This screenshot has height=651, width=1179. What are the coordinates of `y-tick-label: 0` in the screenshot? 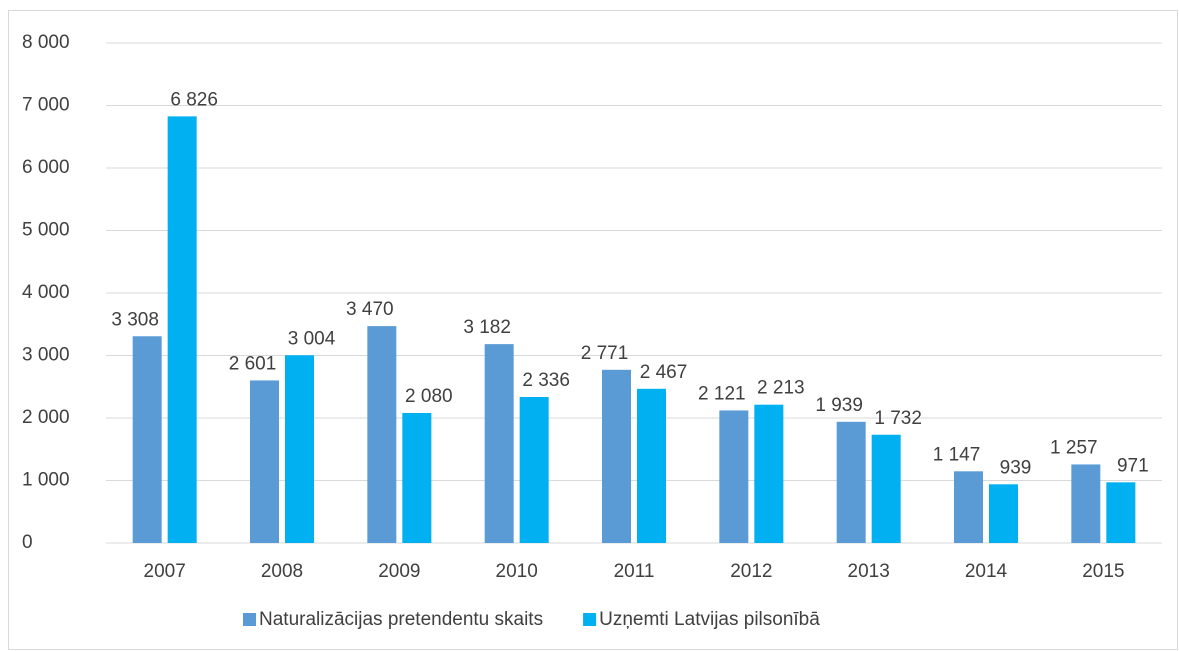 It's located at (27, 542).